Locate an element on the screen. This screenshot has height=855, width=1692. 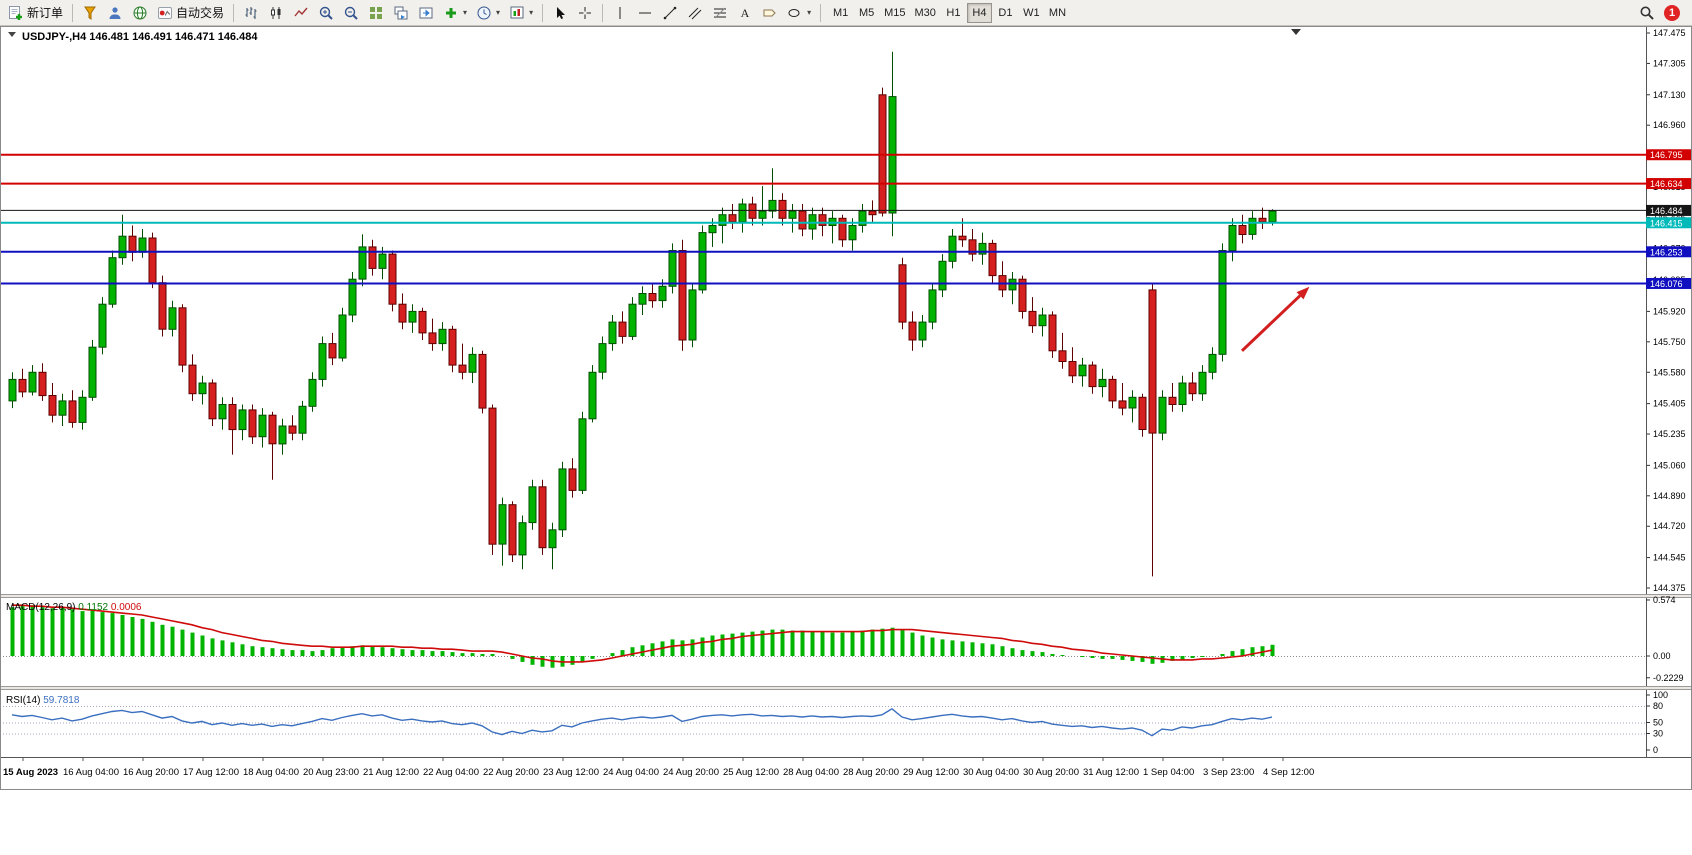
timeframe-h4-button: H4 is located at coordinates (979, 12).